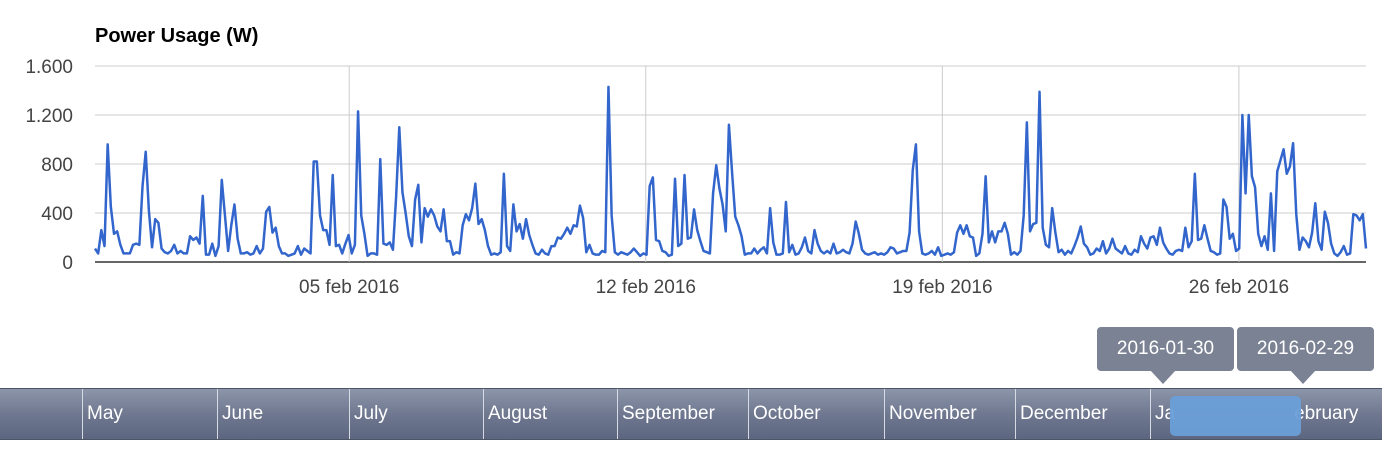 The height and width of the screenshot is (450, 1382). I want to click on y-tick-label: 400, so click(57, 214).